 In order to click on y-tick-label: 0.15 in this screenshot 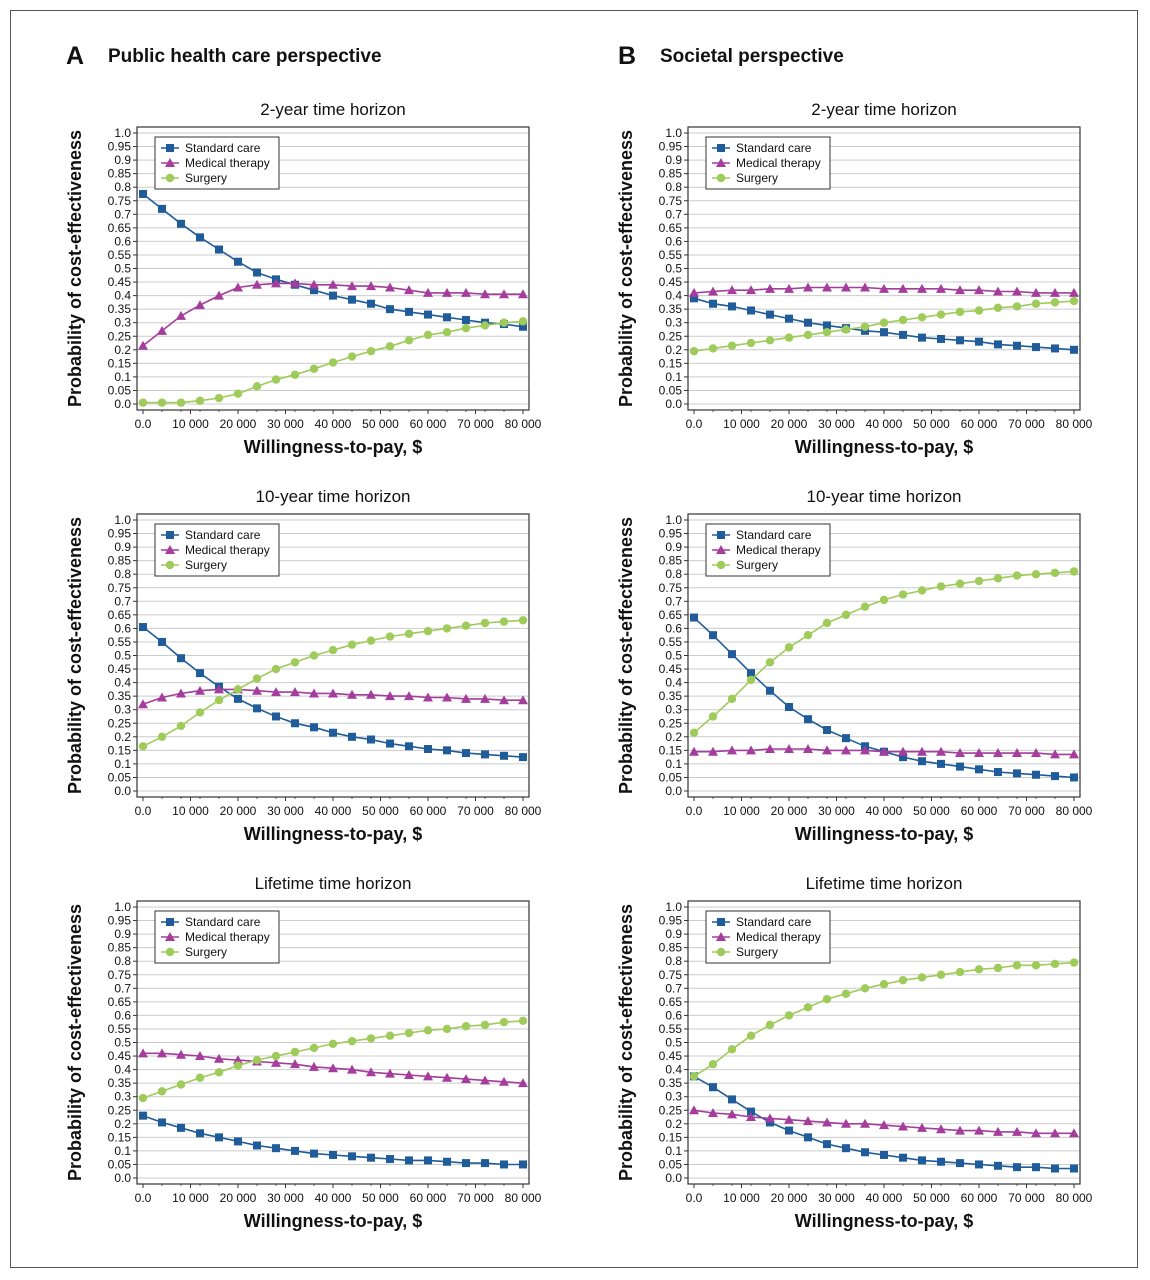, I will do `click(120, 750)`.